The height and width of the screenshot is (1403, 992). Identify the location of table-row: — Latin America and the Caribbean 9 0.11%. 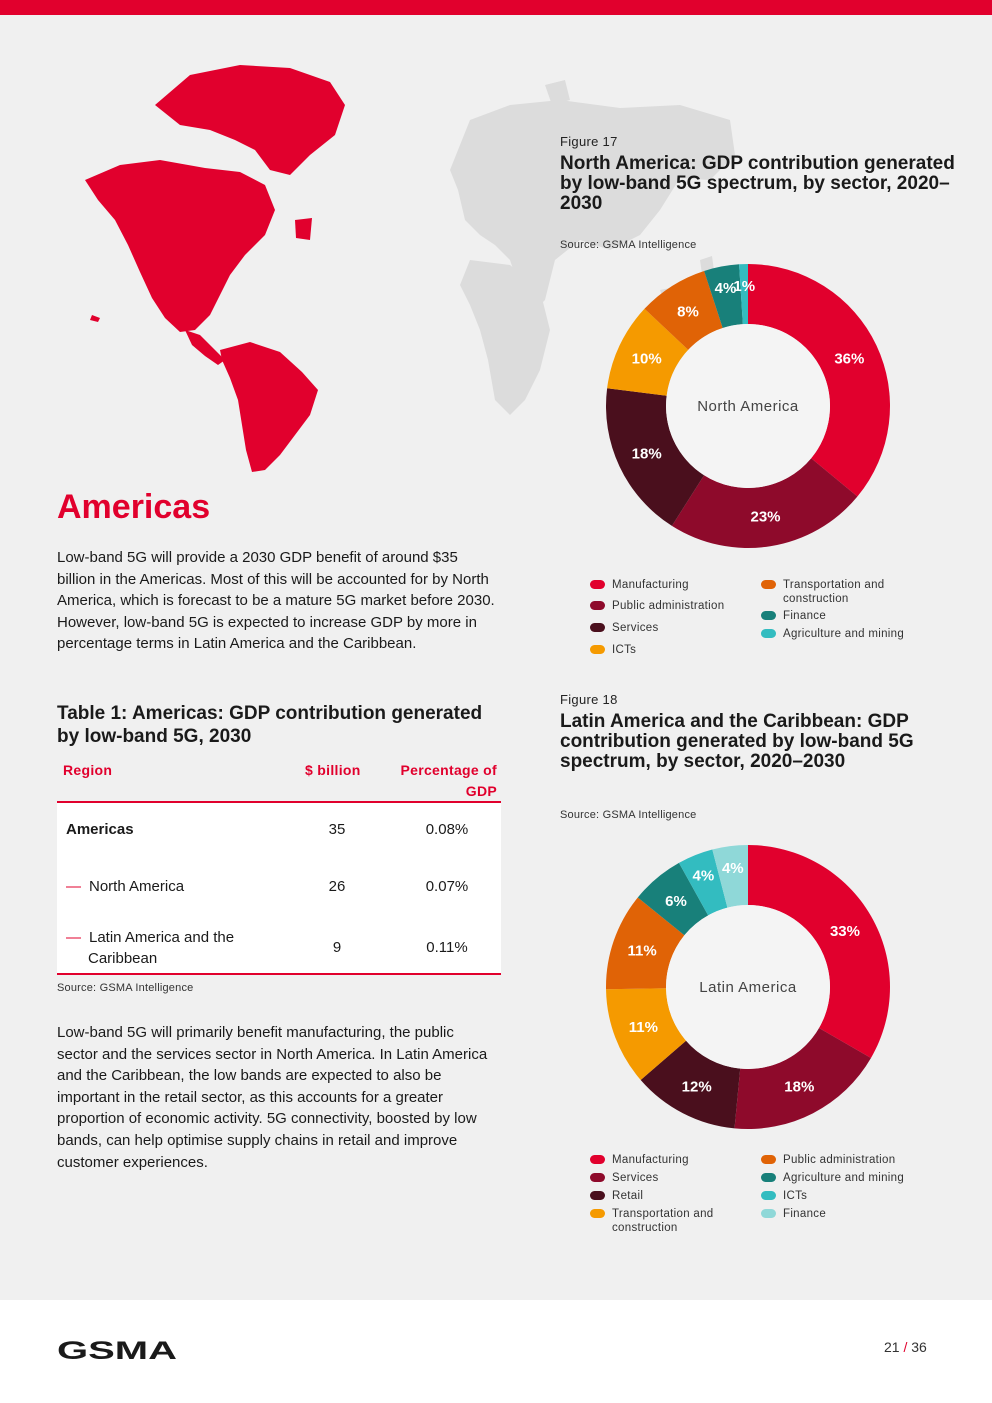
(279, 945).